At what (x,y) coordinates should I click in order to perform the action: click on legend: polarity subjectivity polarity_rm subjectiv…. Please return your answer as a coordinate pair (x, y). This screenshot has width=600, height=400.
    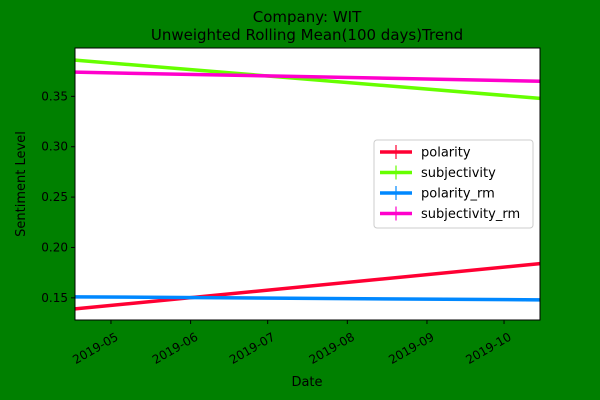
    Looking at the image, I should click on (453, 184).